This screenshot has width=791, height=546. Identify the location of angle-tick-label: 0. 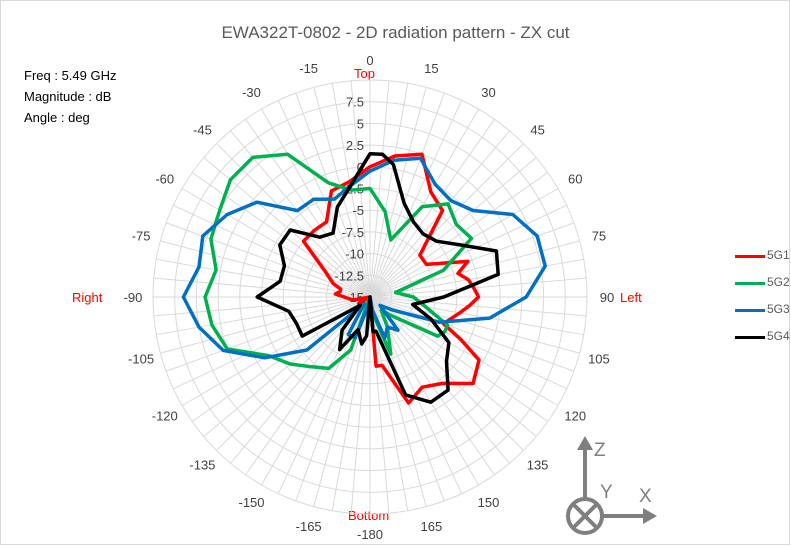
(369, 60).